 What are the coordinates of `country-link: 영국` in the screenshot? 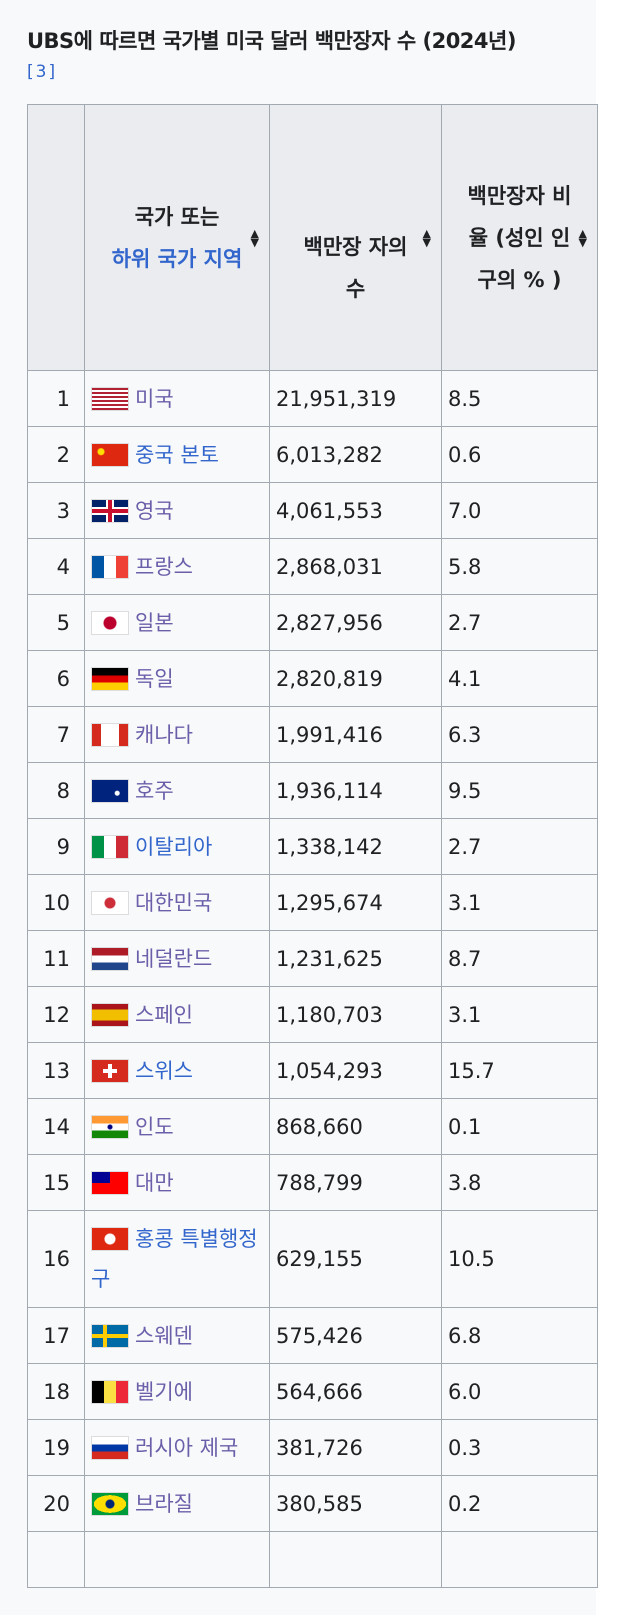 It's located at (154, 510).